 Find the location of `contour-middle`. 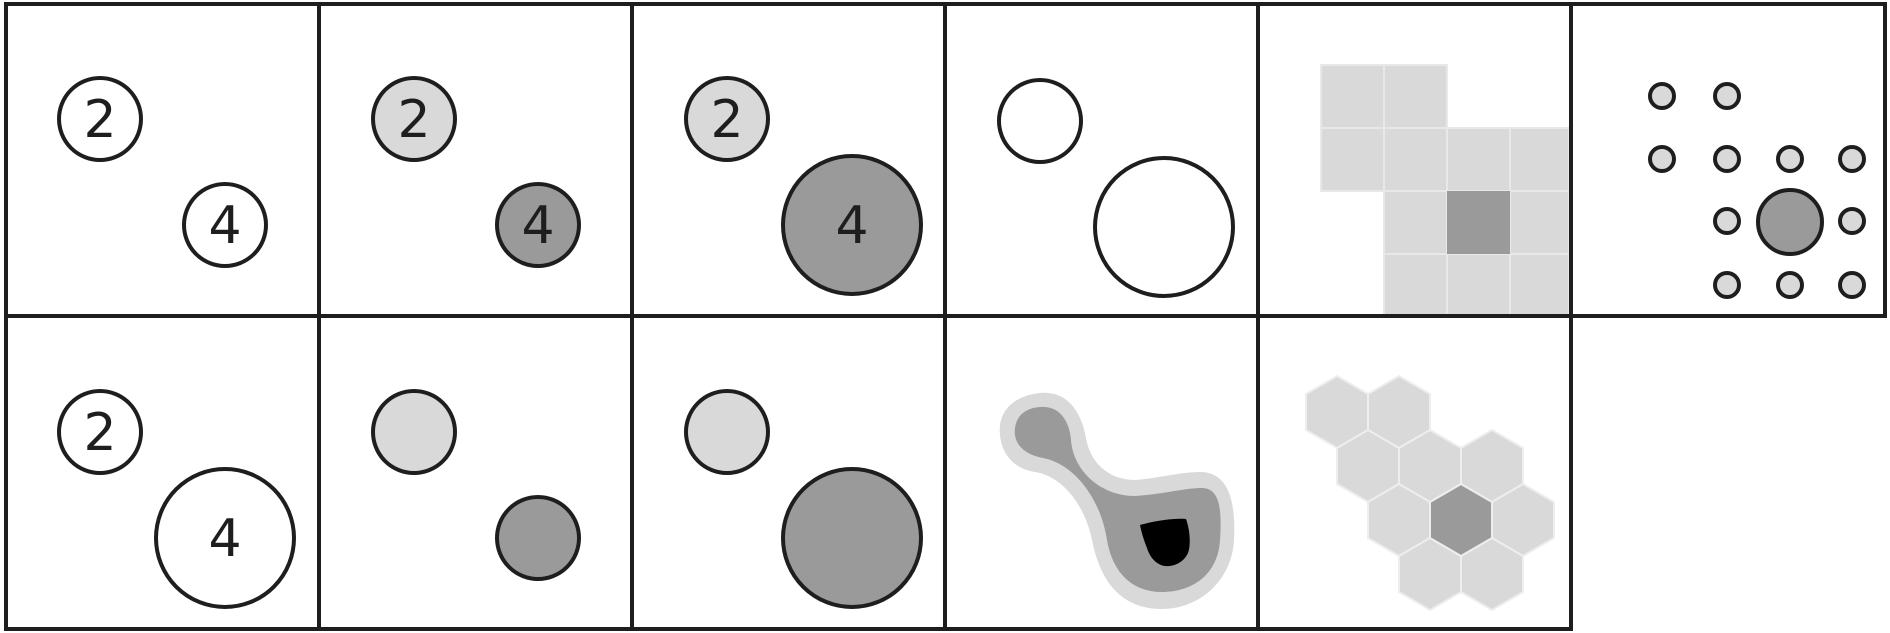

contour-middle is located at coordinates (1117, 499).